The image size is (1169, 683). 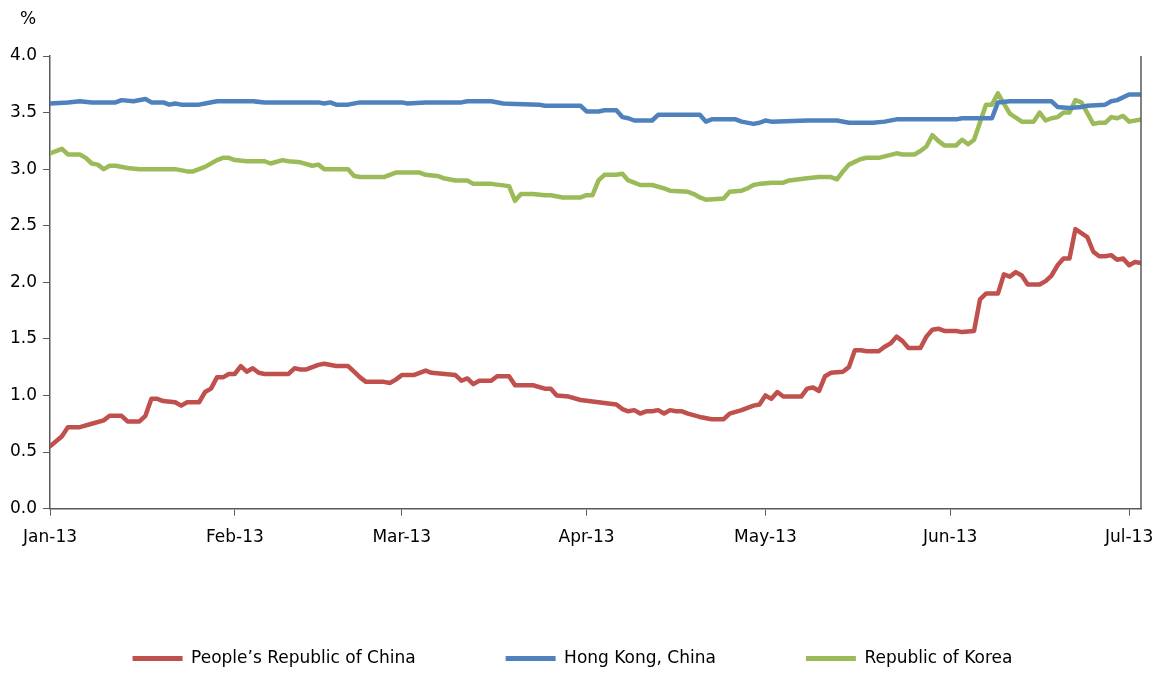 What do you see at coordinates (640, 656) in the screenshot?
I see `legend-label: Hong Kong, China` at bounding box center [640, 656].